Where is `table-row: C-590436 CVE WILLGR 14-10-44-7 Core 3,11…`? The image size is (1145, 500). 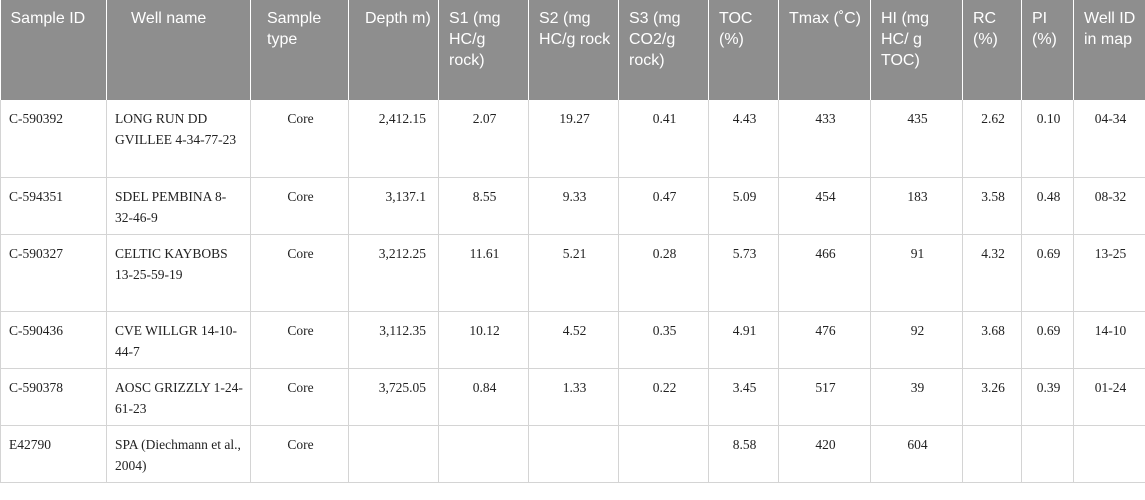
table-row: C-590436 CVE WILLGR 14-10-44-7 Core 3,11… is located at coordinates (572, 340).